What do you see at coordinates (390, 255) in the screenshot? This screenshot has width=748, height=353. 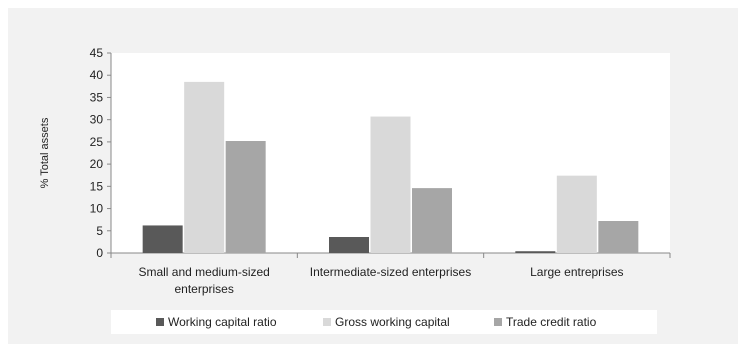 I see `x-axis` at bounding box center [390, 255].